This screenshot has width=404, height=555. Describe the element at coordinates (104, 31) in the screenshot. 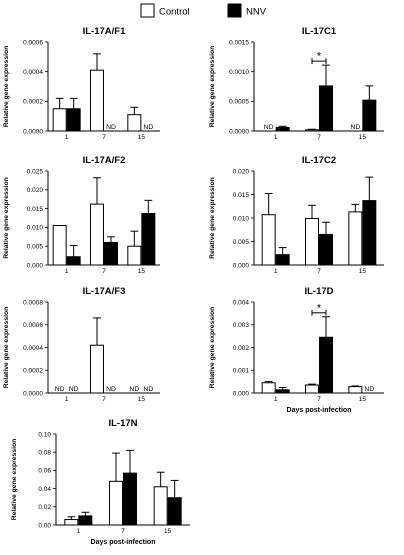

I see `chart-title: IL-17A/F1` at that location.